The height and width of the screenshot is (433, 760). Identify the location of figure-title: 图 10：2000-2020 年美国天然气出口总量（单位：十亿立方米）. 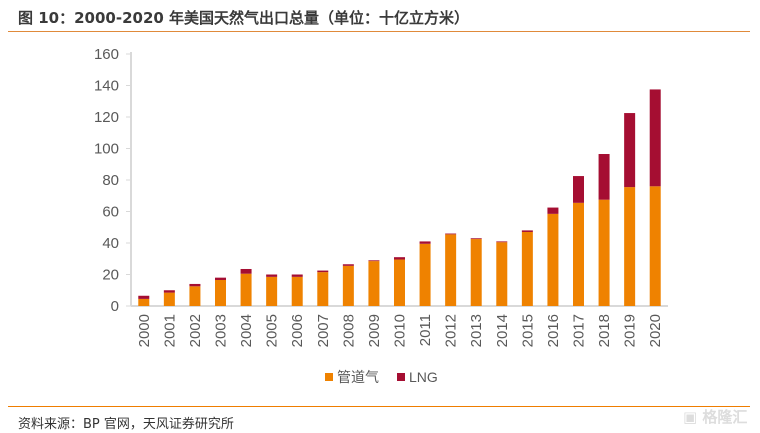
(244, 18).